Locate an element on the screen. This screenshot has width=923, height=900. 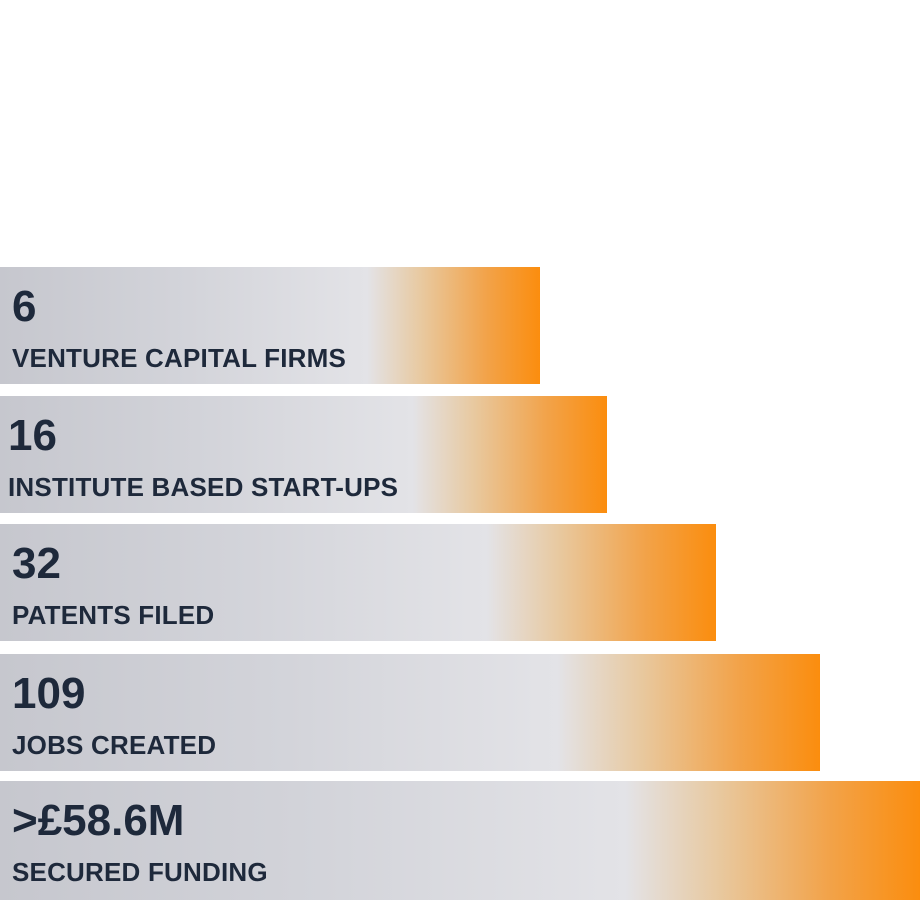
stat-label: VENTURE CAPITAL FIRMS is located at coordinates (179, 358).